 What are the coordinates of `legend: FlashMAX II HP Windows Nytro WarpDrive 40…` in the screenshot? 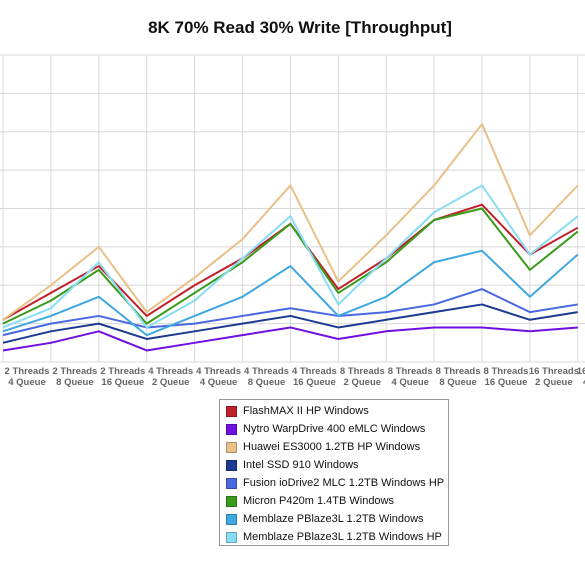 It's located at (334, 472).